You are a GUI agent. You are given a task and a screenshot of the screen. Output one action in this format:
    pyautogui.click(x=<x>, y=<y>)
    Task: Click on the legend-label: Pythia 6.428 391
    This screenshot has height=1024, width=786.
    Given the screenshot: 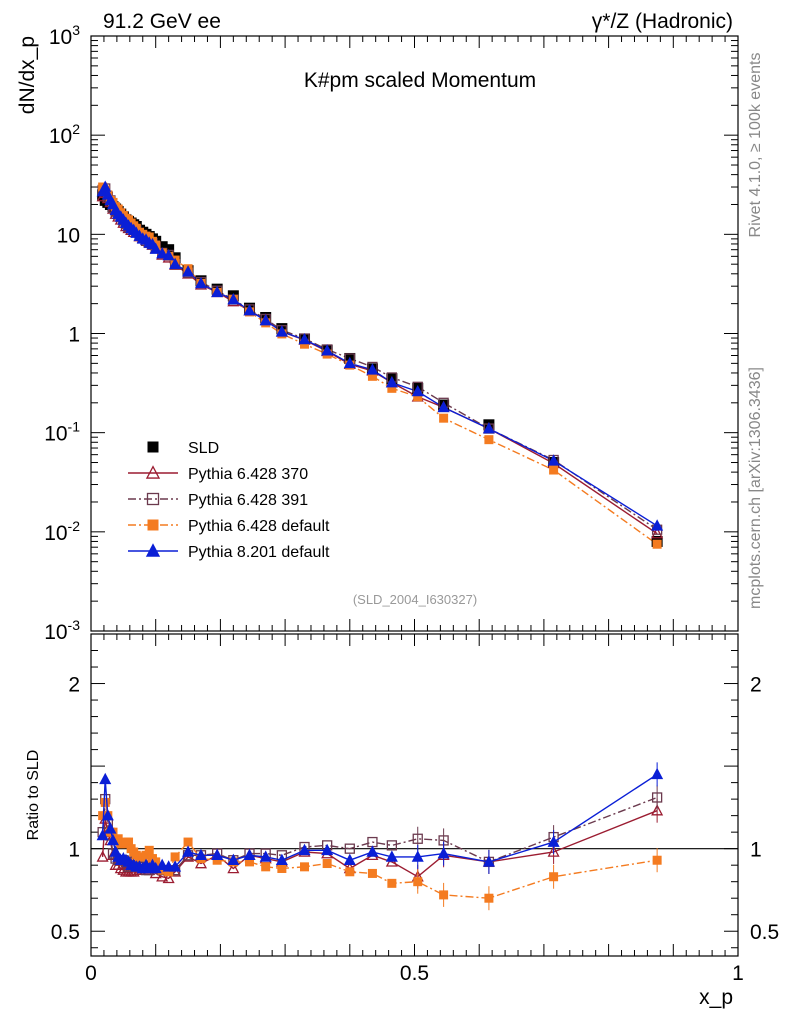 What is the action you would take?
    pyautogui.click(x=248, y=500)
    